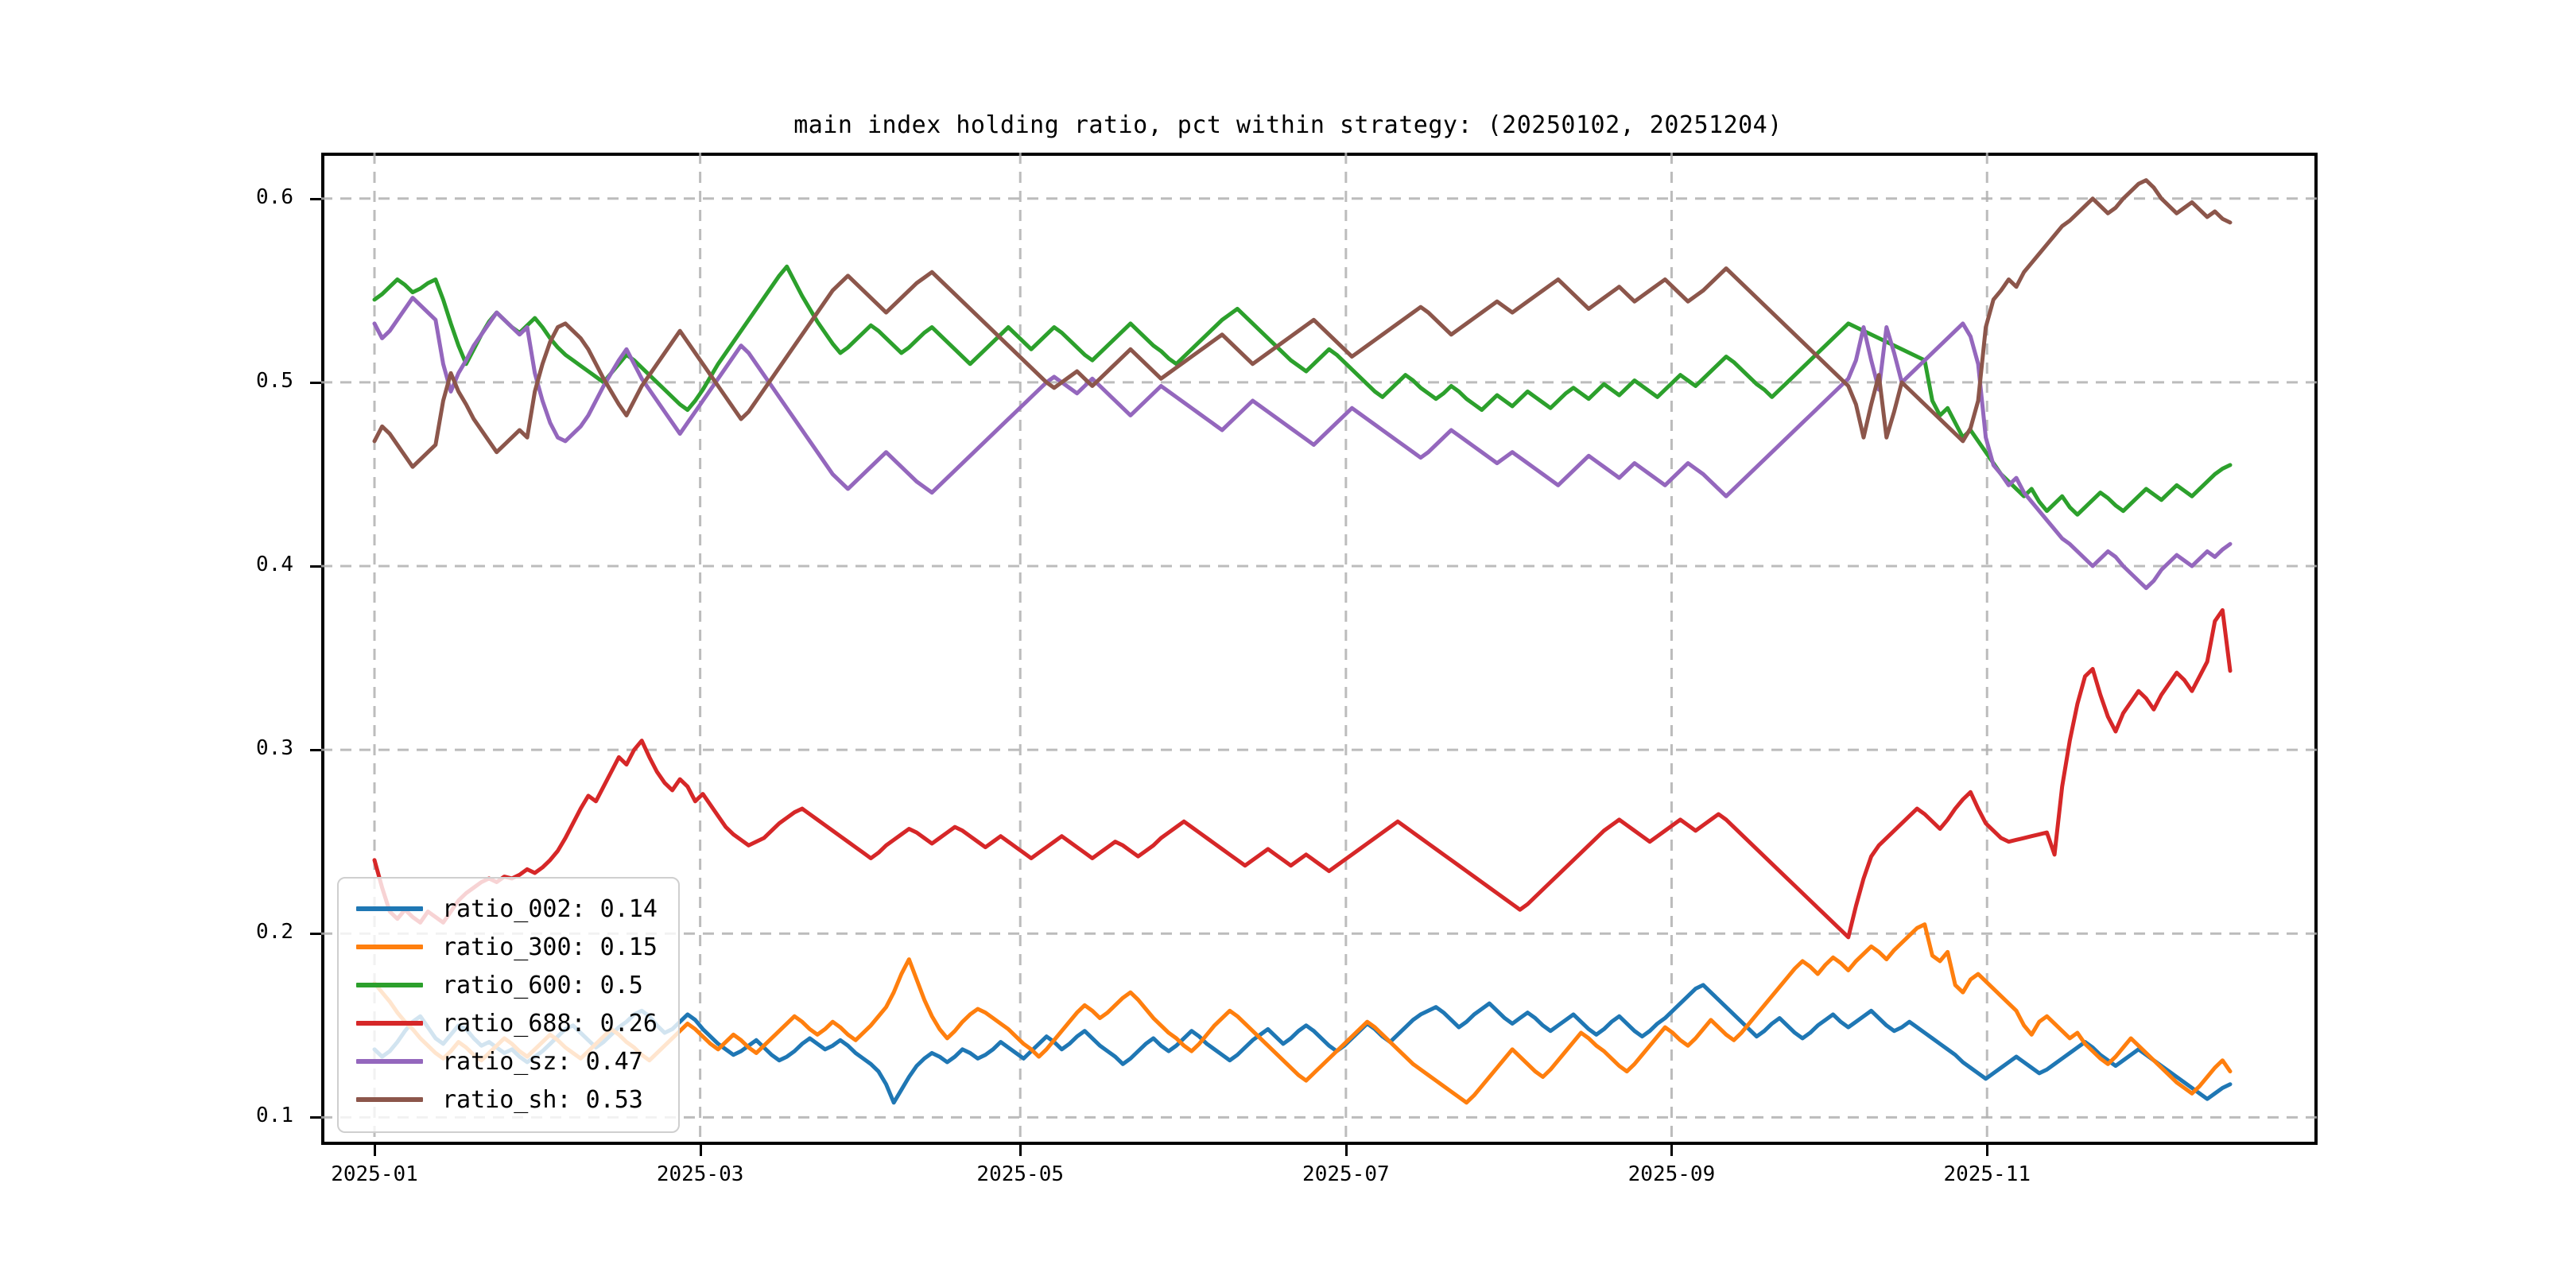 The width and height of the screenshot is (2576, 1288). Describe the element at coordinates (550, 909) in the screenshot. I see `legend-label-ratio_002: ratio_002: 0.14` at that location.